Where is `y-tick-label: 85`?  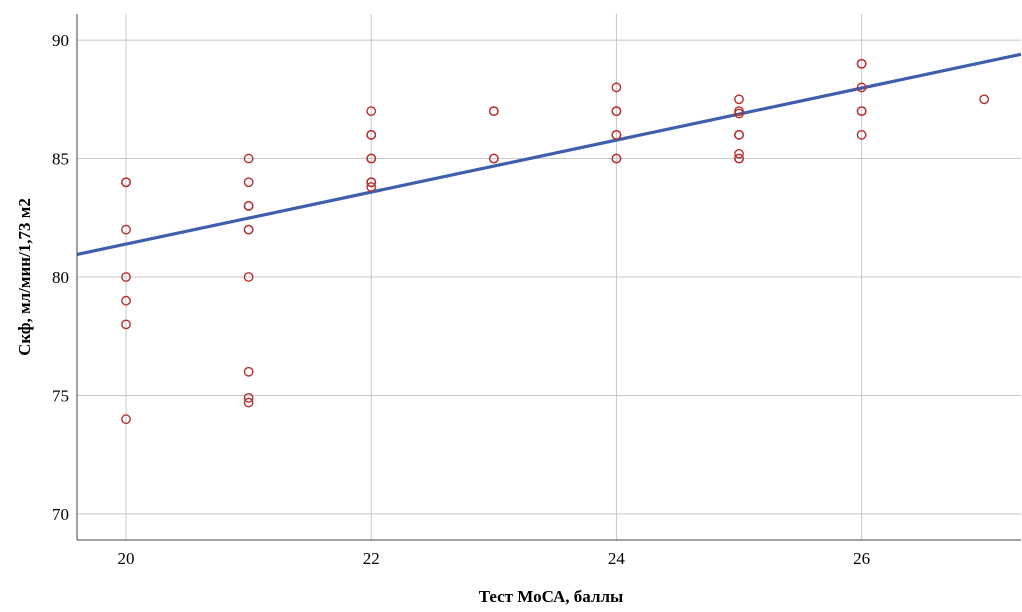 y-tick-label: 85 is located at coordinates (60, 159).